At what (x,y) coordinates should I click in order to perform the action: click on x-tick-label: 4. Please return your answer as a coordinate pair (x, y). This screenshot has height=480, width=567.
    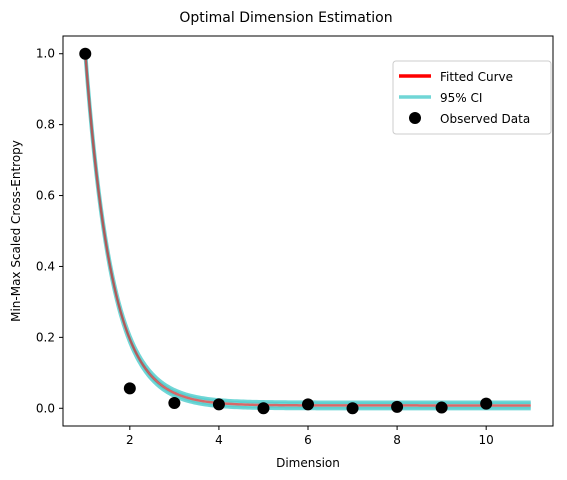
    Looking at the image, I should click on (219, 440).